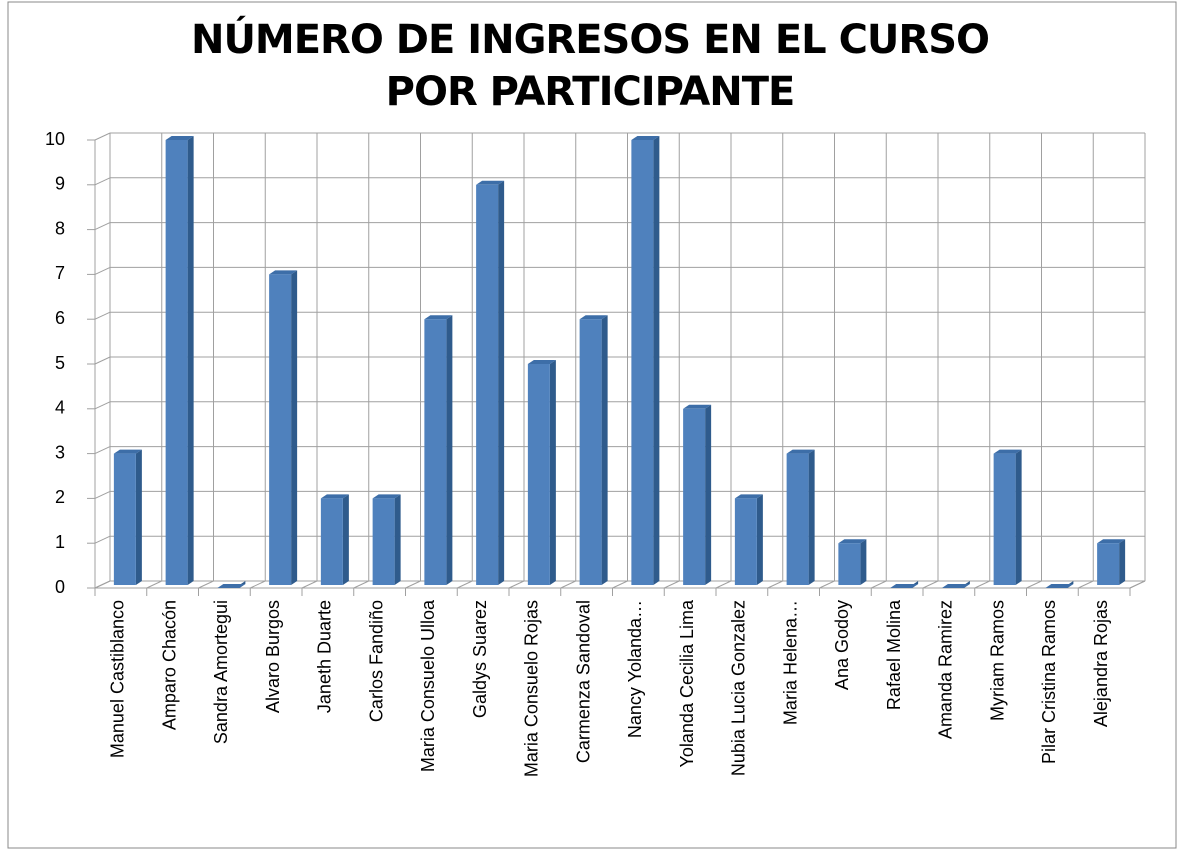 The image size is (1183, 852). I want to click on x-tick-label: Maria Consuelo Rojas, so click(532, 688).